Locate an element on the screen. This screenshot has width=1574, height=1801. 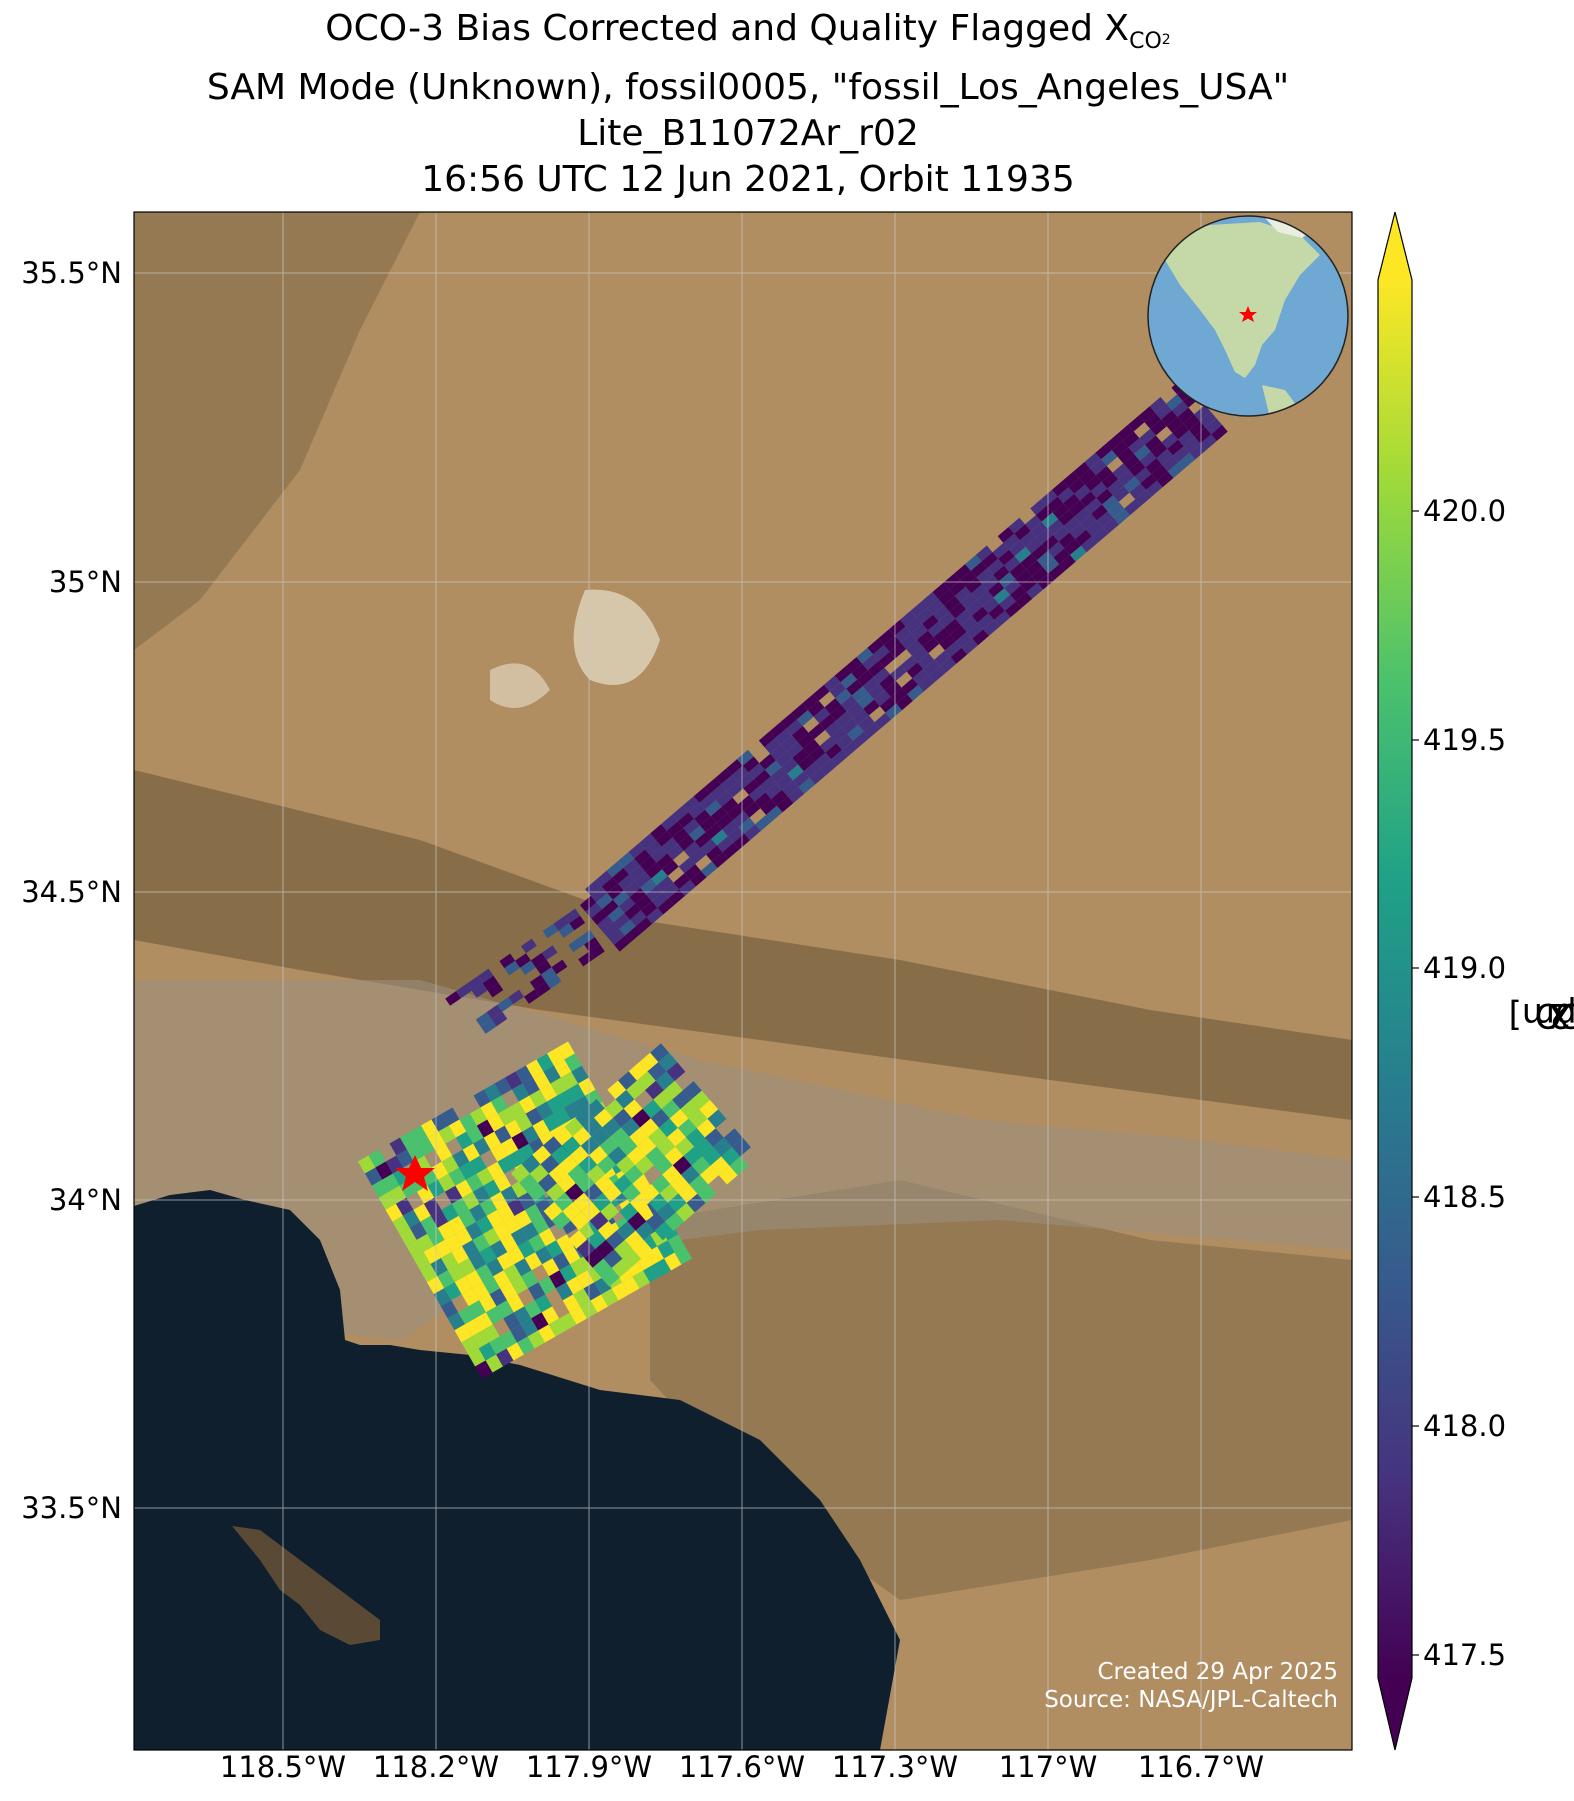
mountain-range-south is located at coordinates (1001, 1390).